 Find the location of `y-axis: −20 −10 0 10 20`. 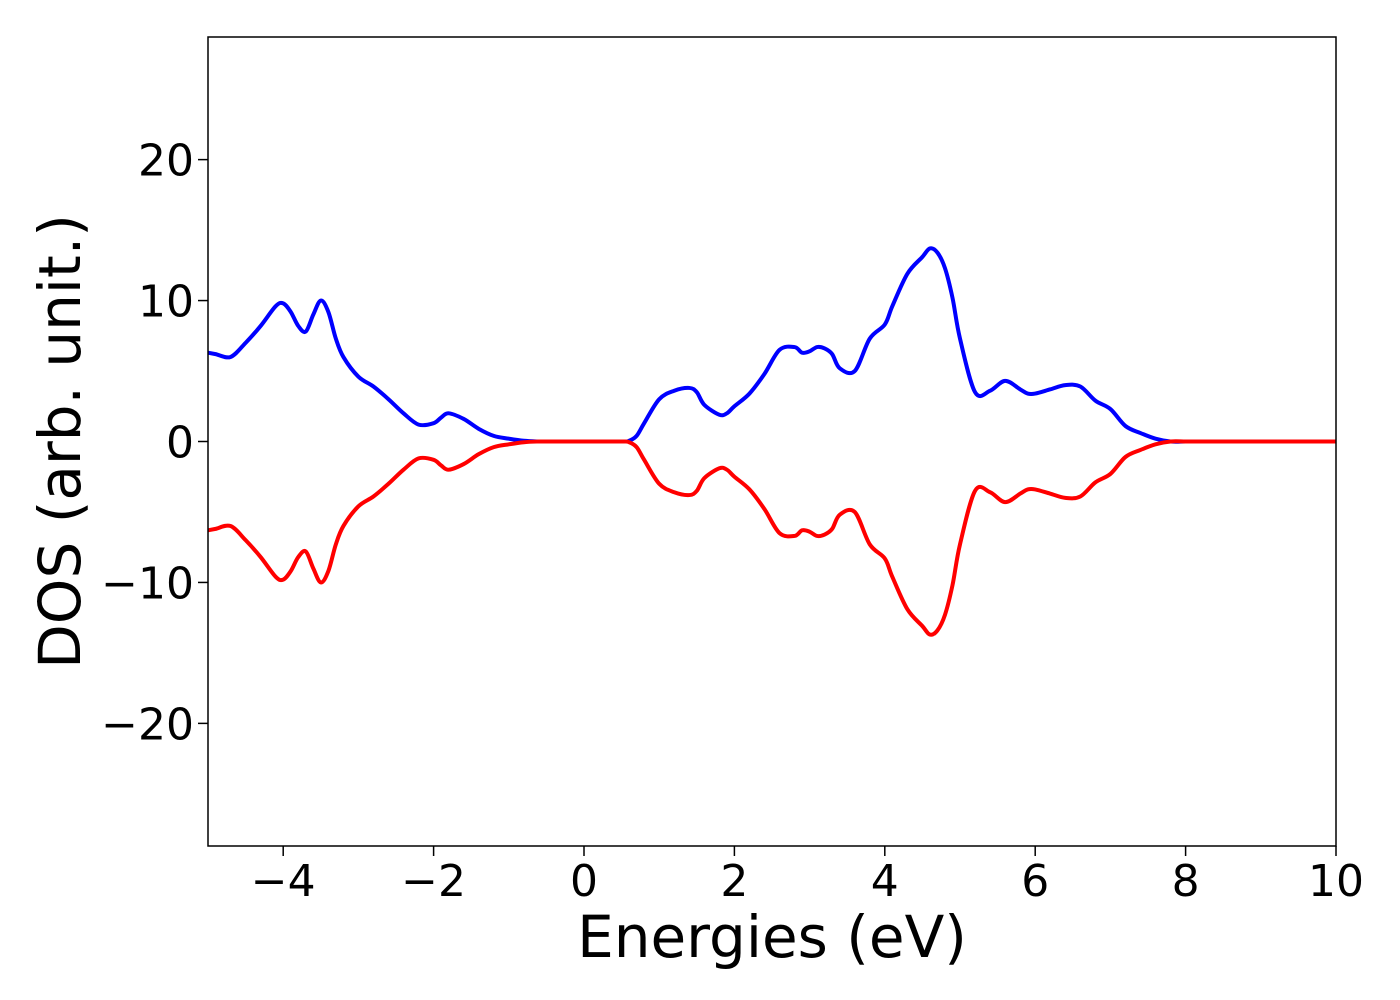

y-axis: −20 −10 0 10 20 is located at coordinates (154, 443).